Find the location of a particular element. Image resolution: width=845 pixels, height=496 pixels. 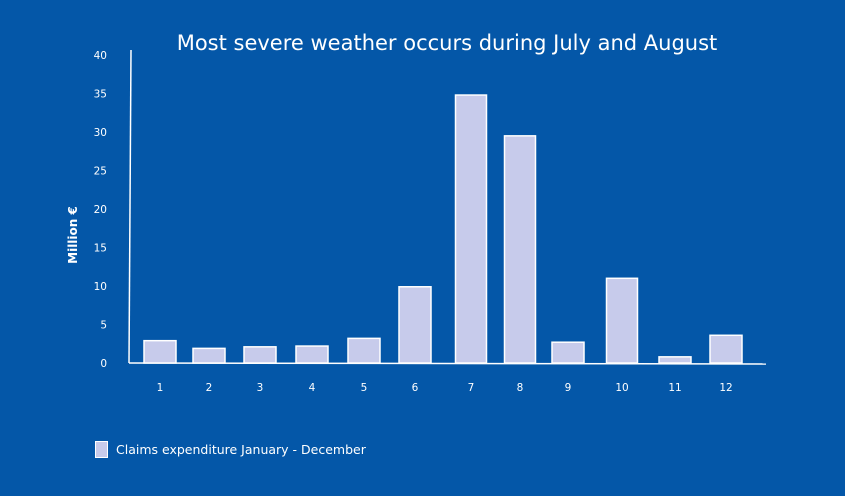

y-tick-label: 15 is located at coordinates (100, 249).